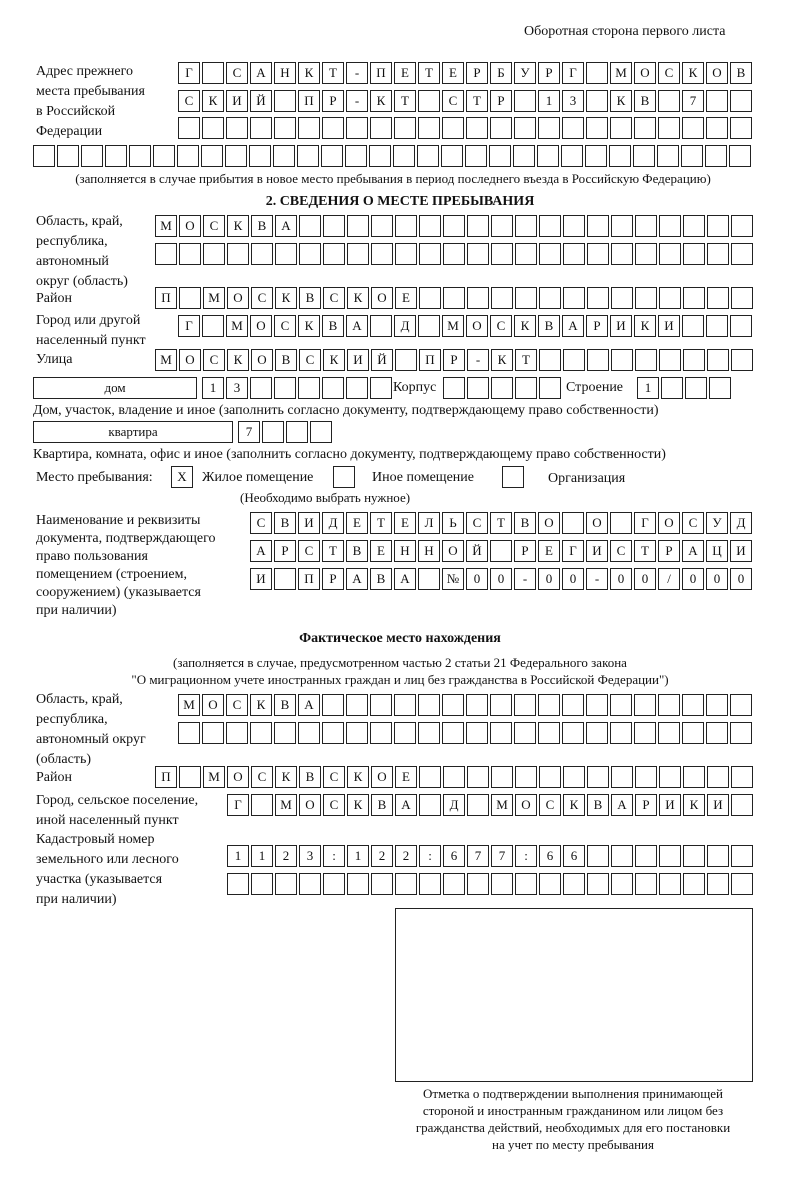 The width and height of the screenshot is (800, 1180). I want to click on char-box: 3, so click(237, 388).